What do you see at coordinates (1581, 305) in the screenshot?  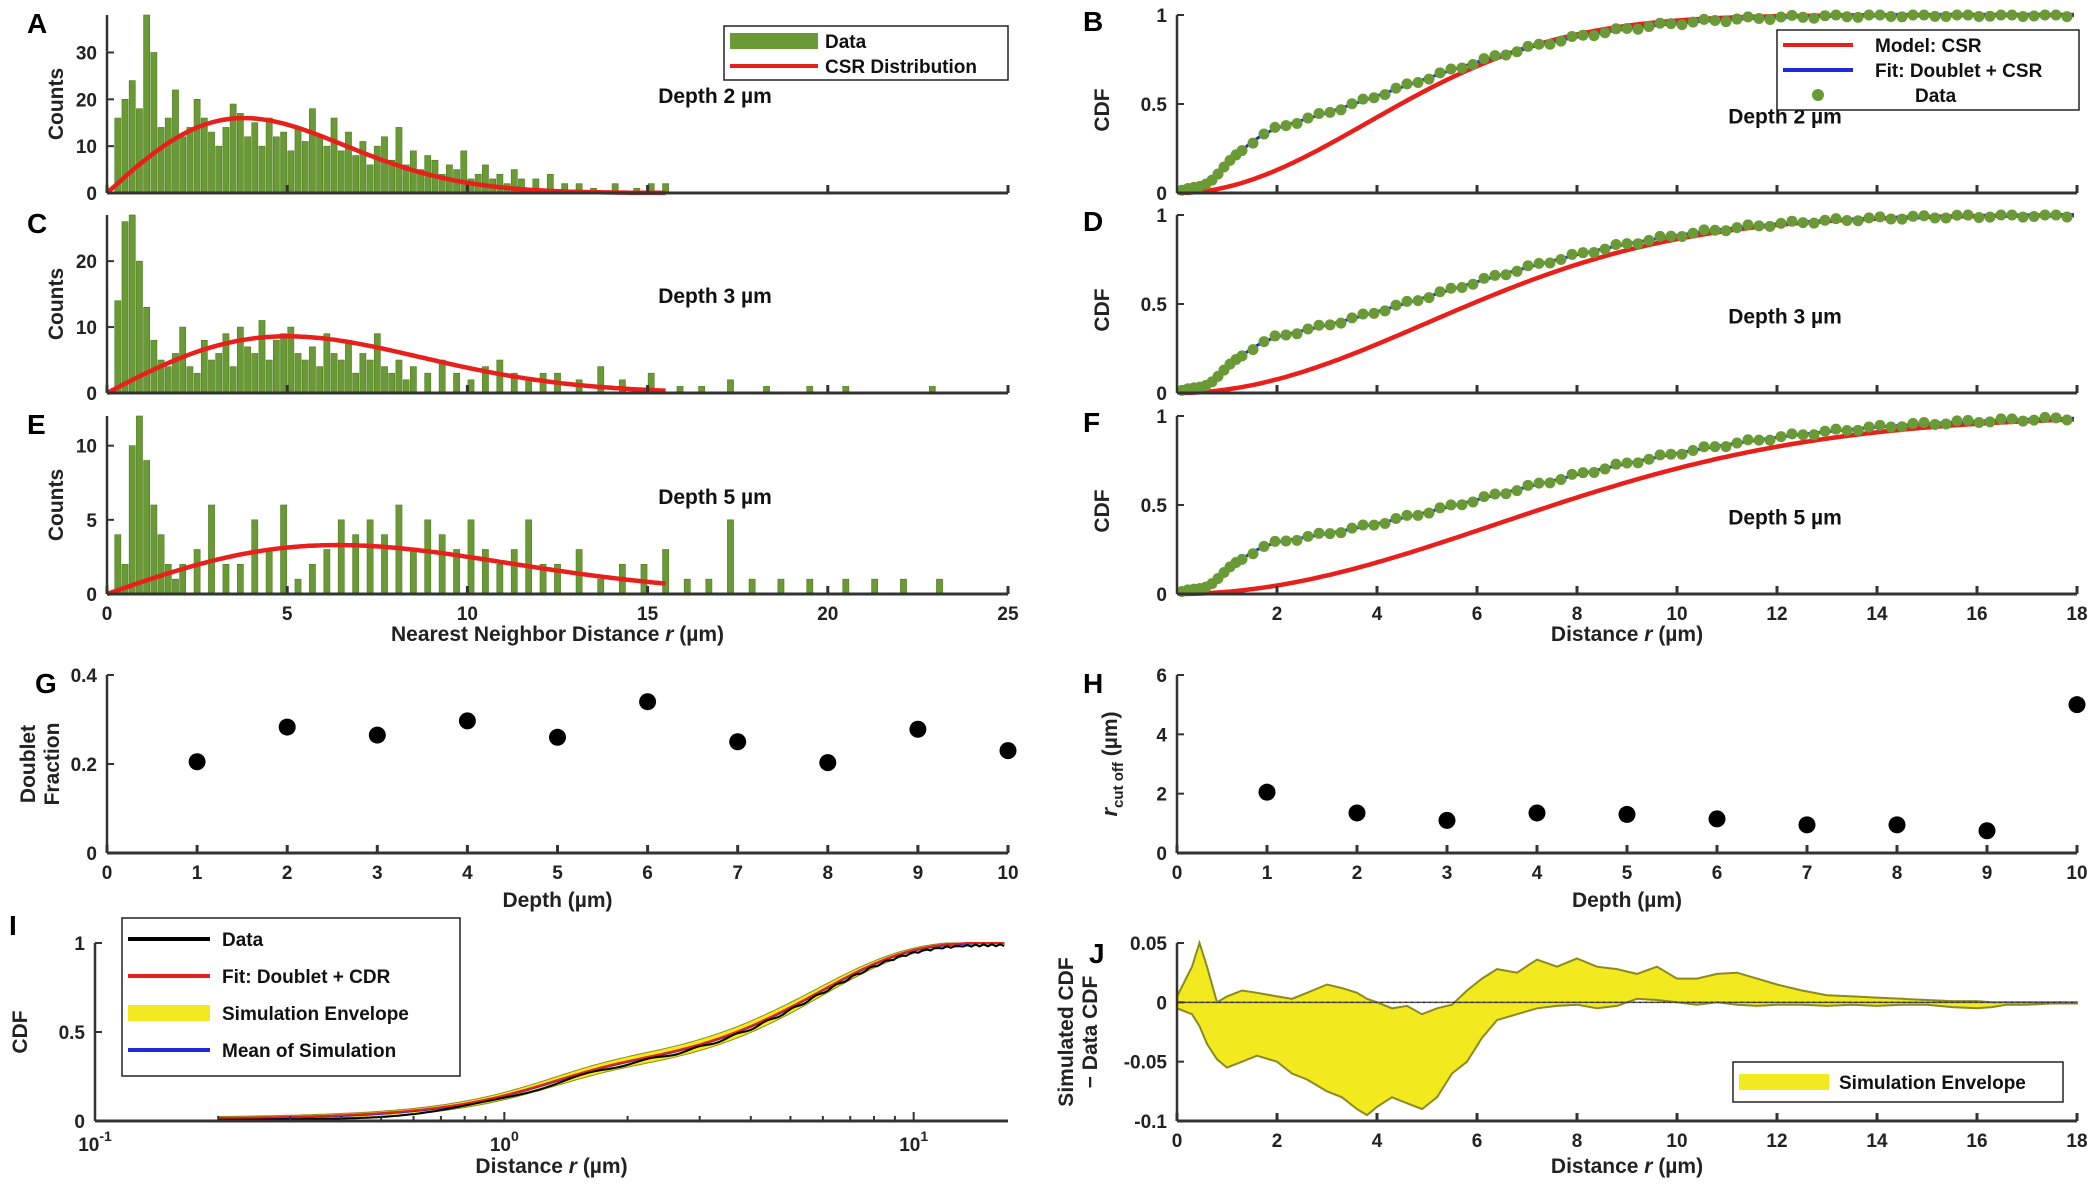 I see `panel-D: 0 0.5 1 D CDF Depth 3 µm` at bounding box center [1581, 305].